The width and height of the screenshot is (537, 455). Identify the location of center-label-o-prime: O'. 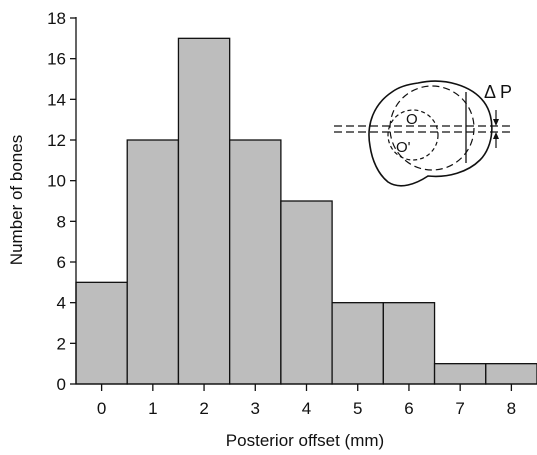
(403, 147).